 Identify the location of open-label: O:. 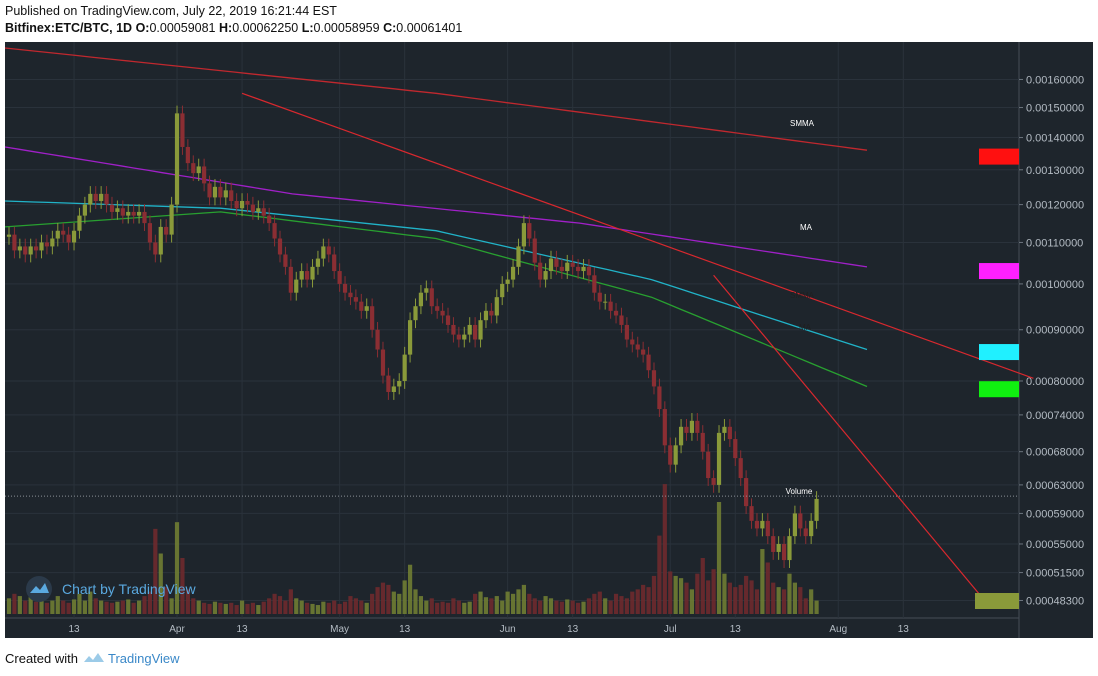
(142, 28).